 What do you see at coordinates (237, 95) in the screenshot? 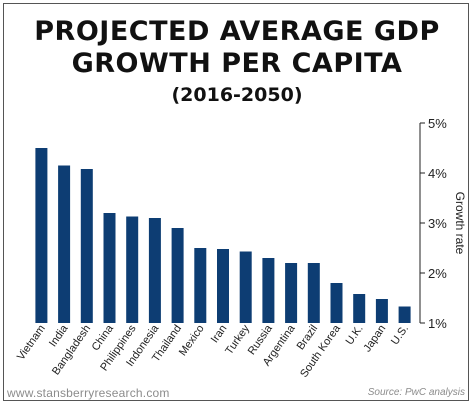
I see `chart-subtitle: (2016-2050)` at bounding box center [237, 95].